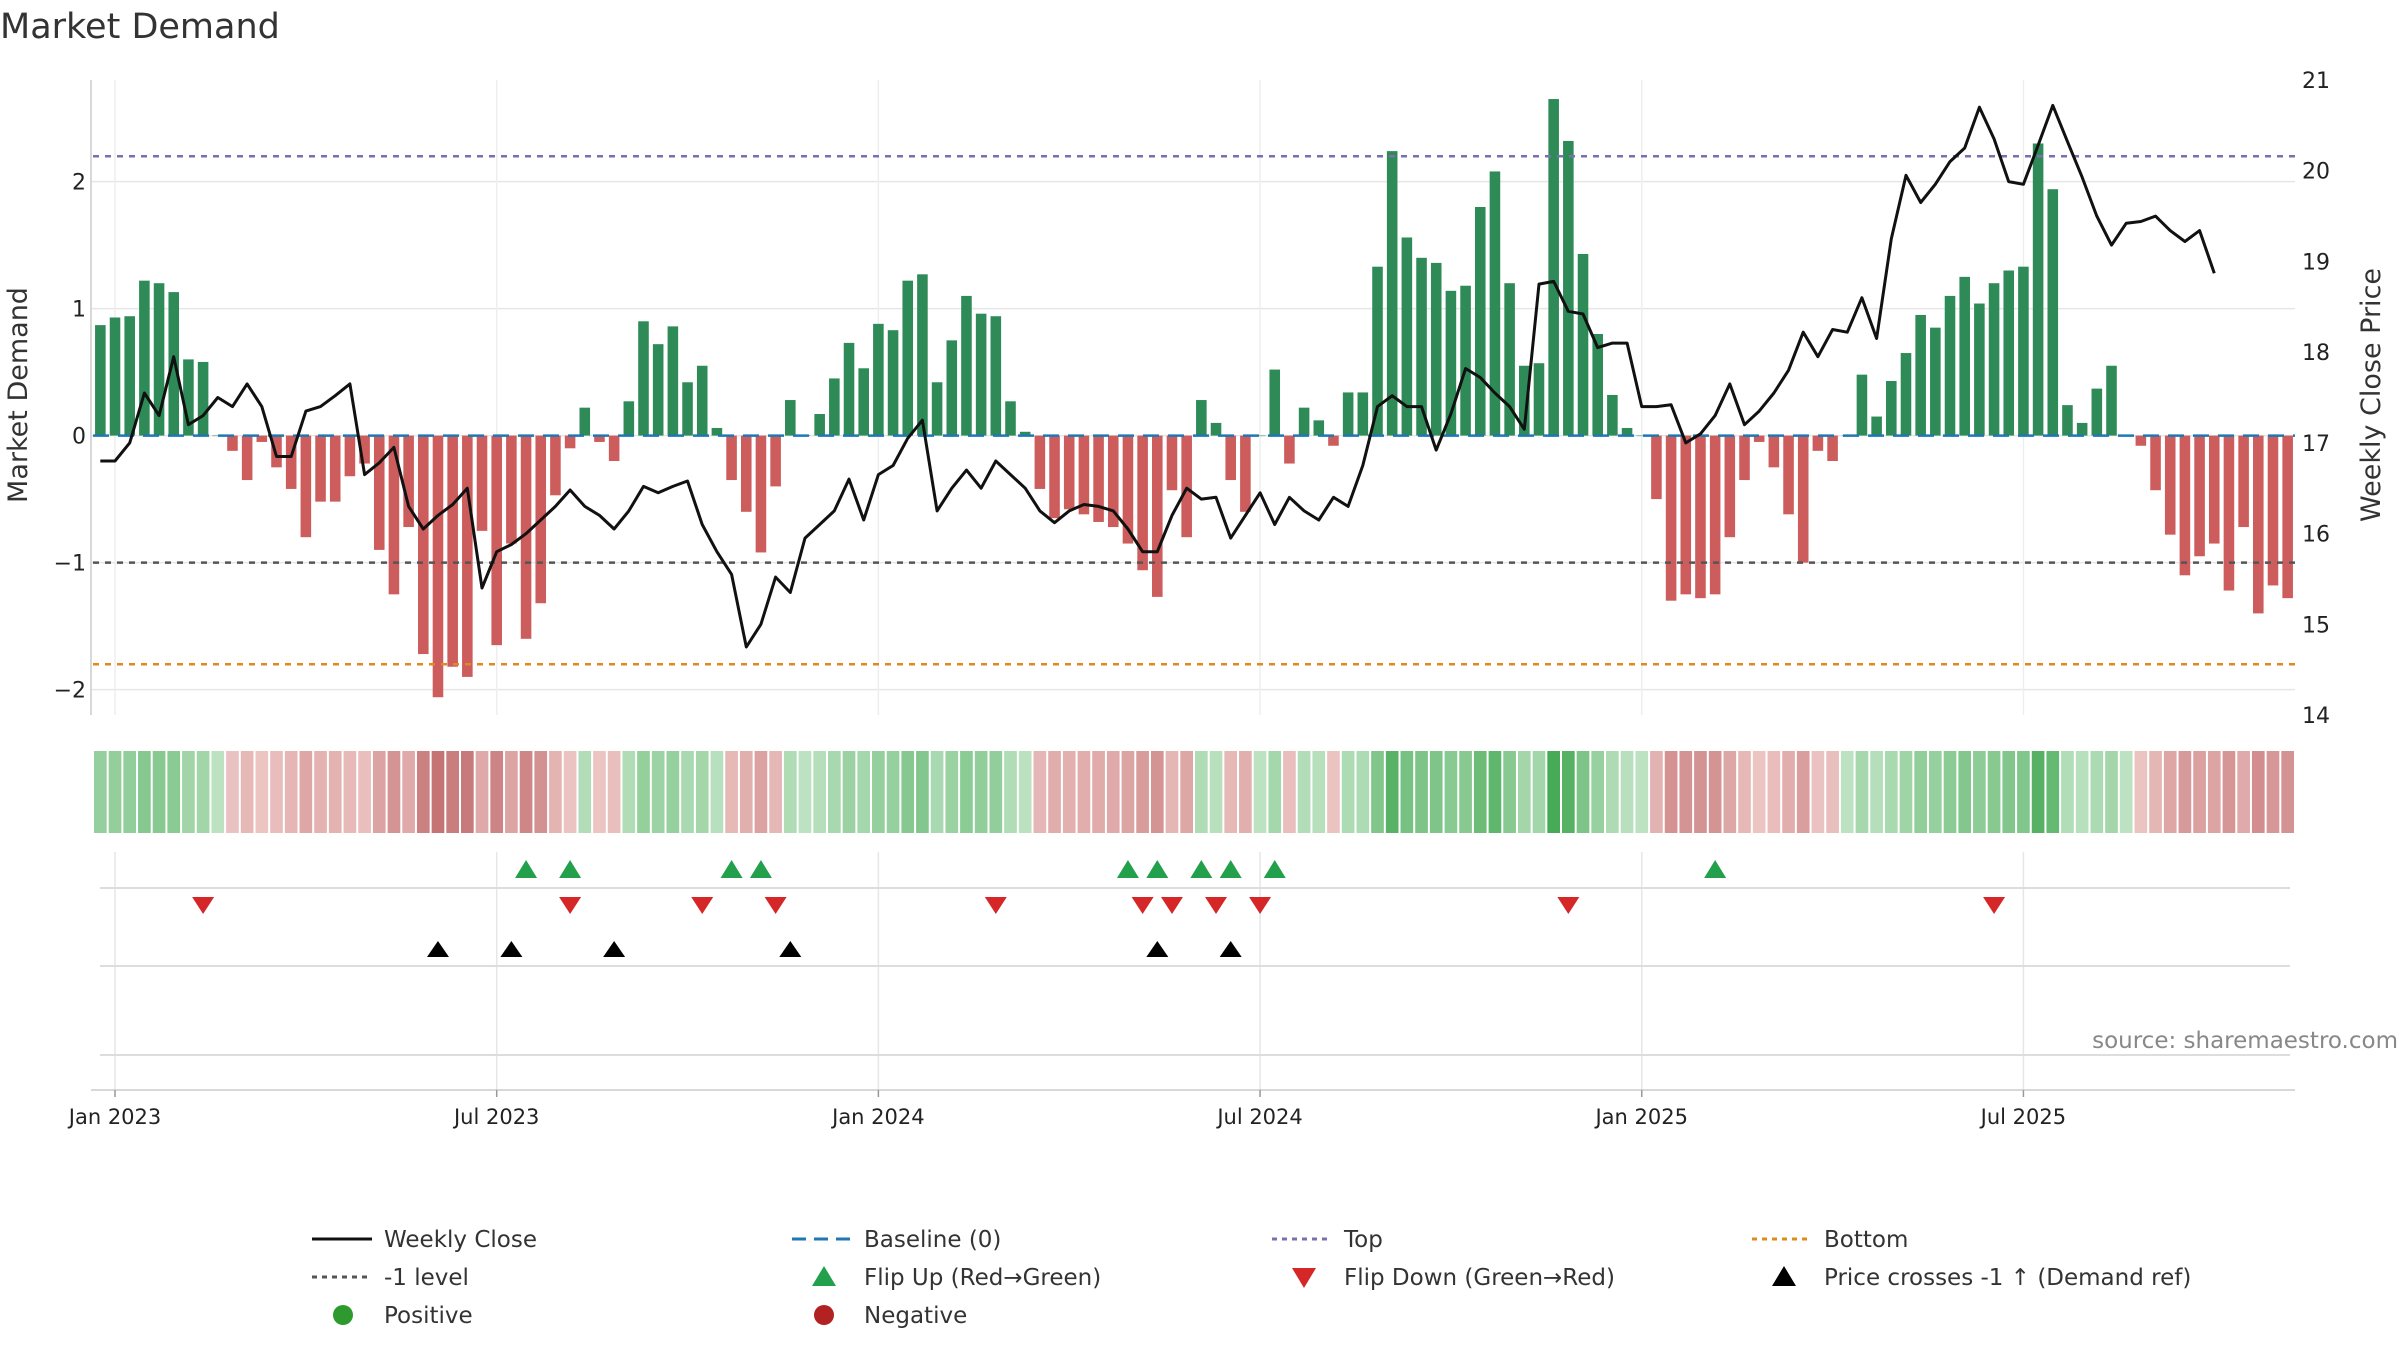 The width and height of the screenshot is (2400, 1350). What do you see at coordinates (824, 1315) in the screenshot?
I see `legend-swatch-negative` at bounding box center [824, 1315].